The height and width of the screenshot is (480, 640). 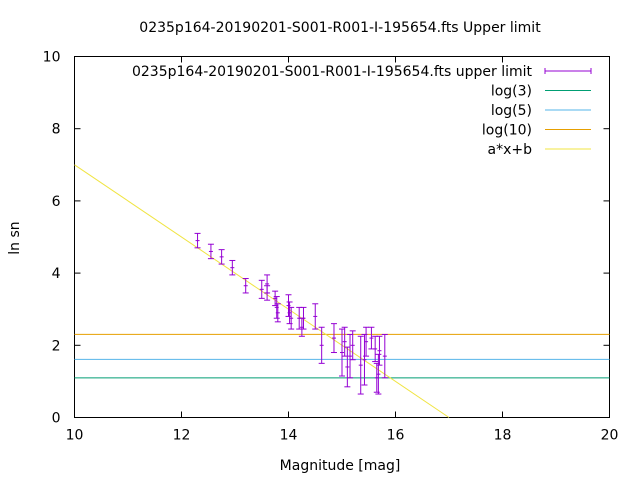 What do you see at coordinates (56, 202) in the screenshot?
I see `y-tick-label: 6` at bounding box center [56, 202].